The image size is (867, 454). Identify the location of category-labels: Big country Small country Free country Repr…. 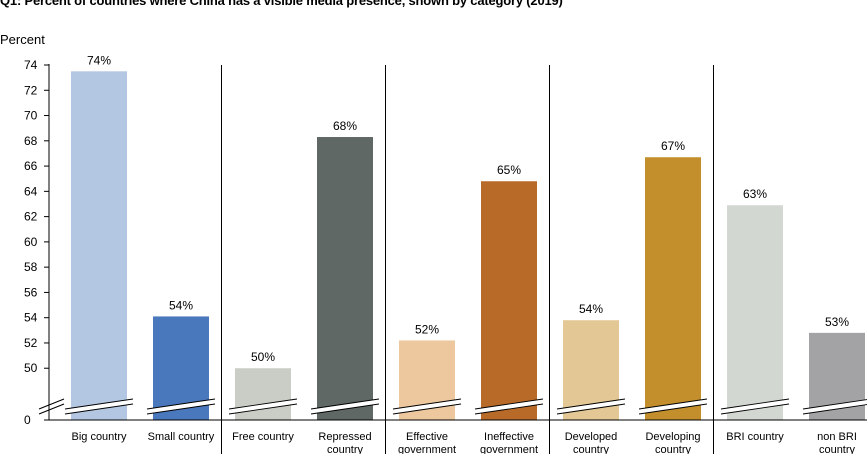
(463, 442).